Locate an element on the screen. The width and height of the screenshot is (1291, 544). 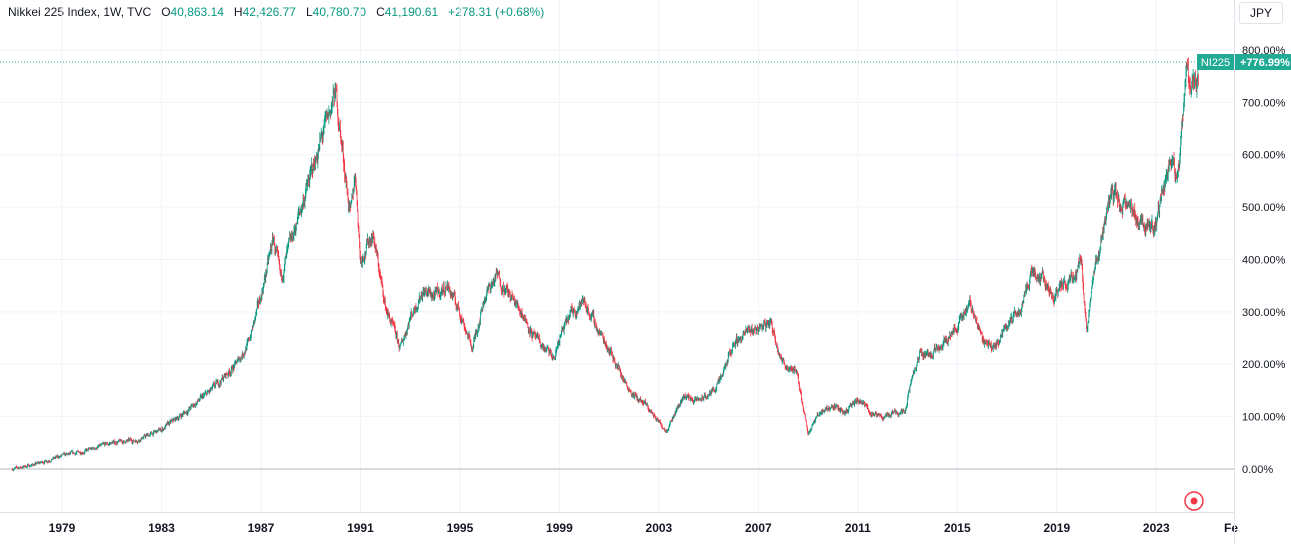
y-tick-label: 600.00% is located at coordinates (1264, 156).